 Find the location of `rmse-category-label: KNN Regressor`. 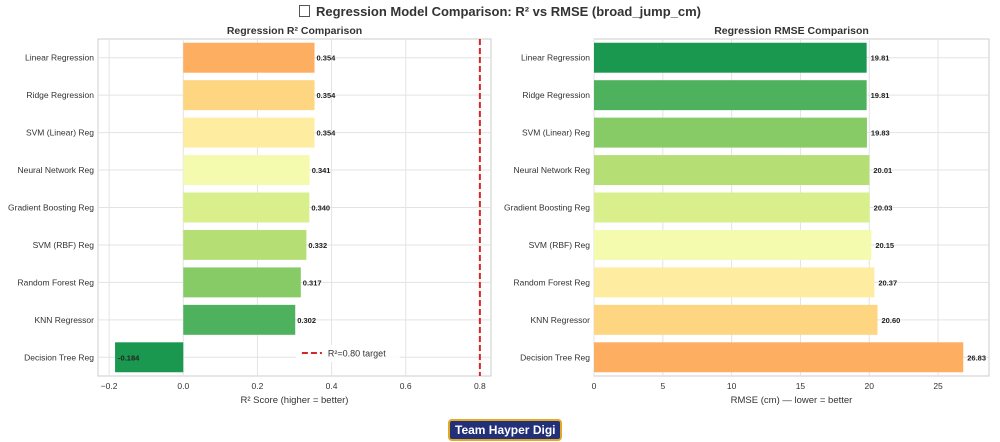

rmse-category-label: KNN Regressor is located at coordinates (560, 320).